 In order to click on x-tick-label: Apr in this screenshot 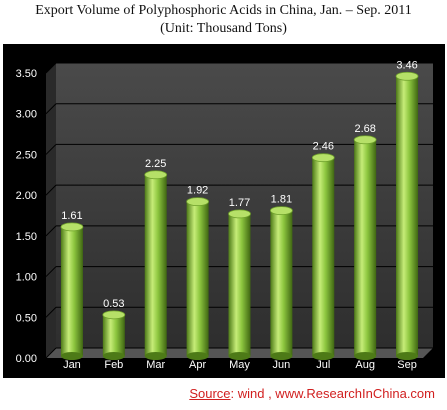, I will do `click(197, 365)`.